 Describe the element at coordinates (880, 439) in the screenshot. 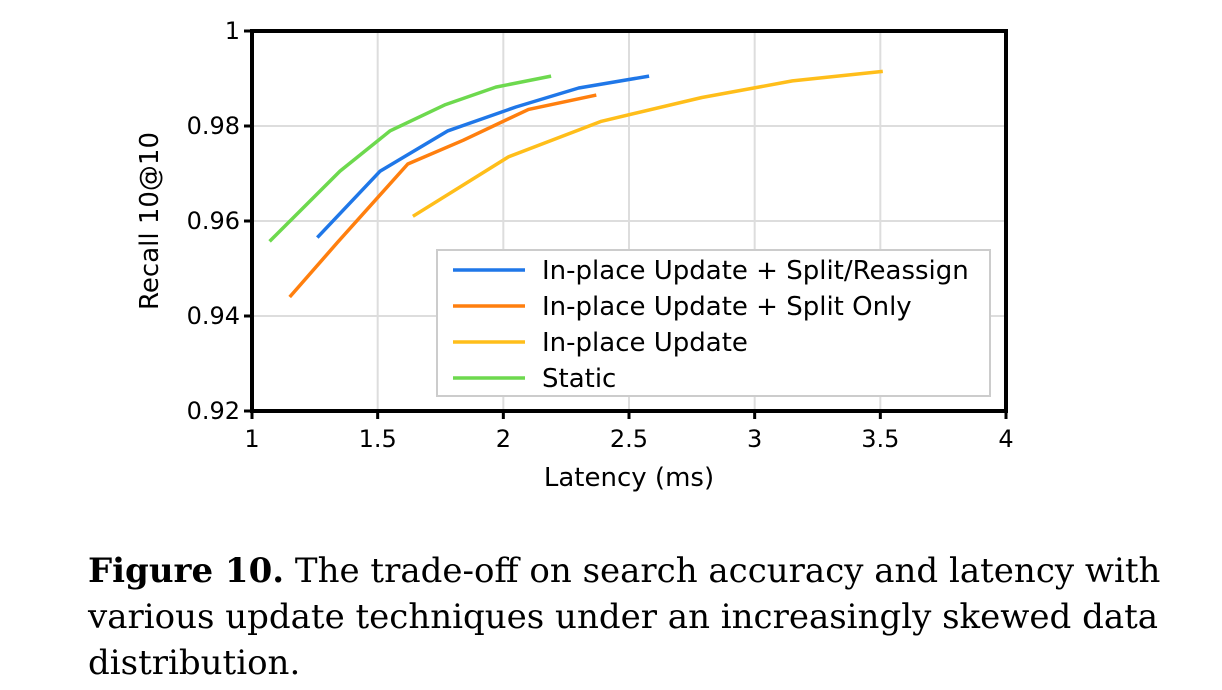

I see `x-tick-label: 3.5` at that location.